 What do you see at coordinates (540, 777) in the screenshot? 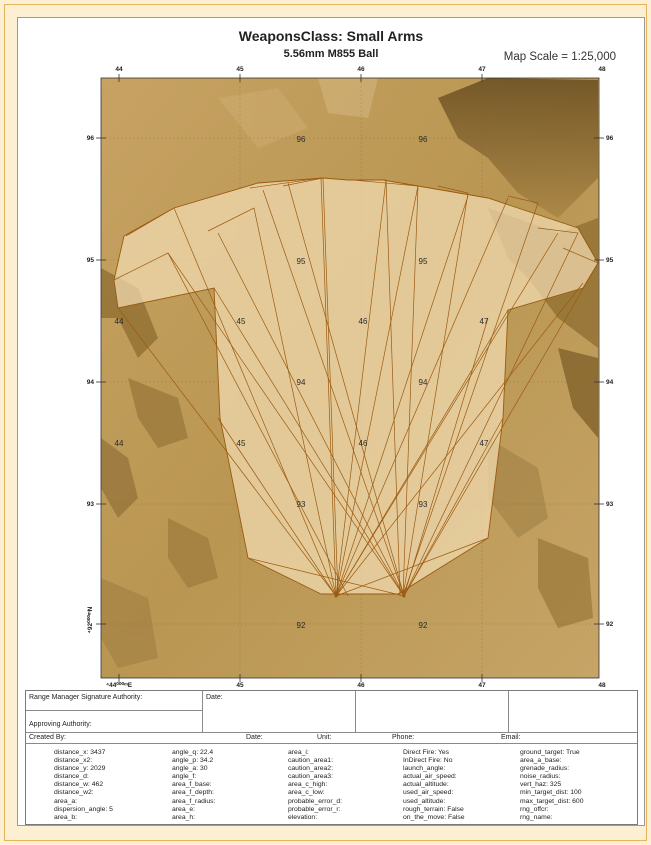
I see `param-field: noise_radius:` at bounding box center [540, 777].